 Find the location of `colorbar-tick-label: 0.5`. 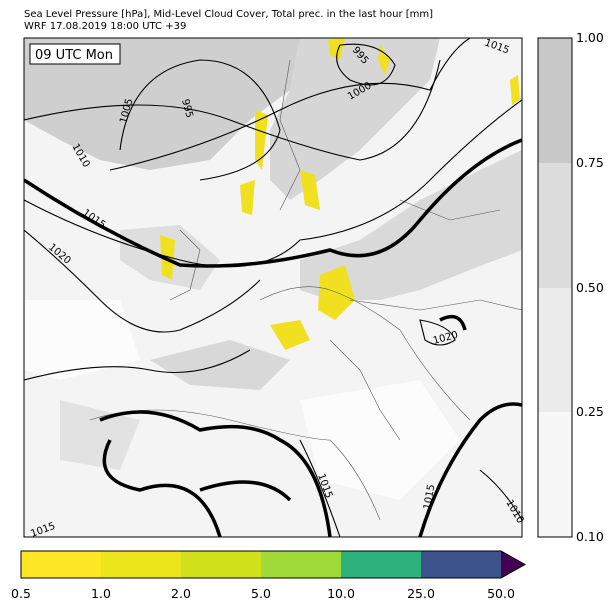

colorbar-tick-label: 0.5 is located at coordinates (21, 593).